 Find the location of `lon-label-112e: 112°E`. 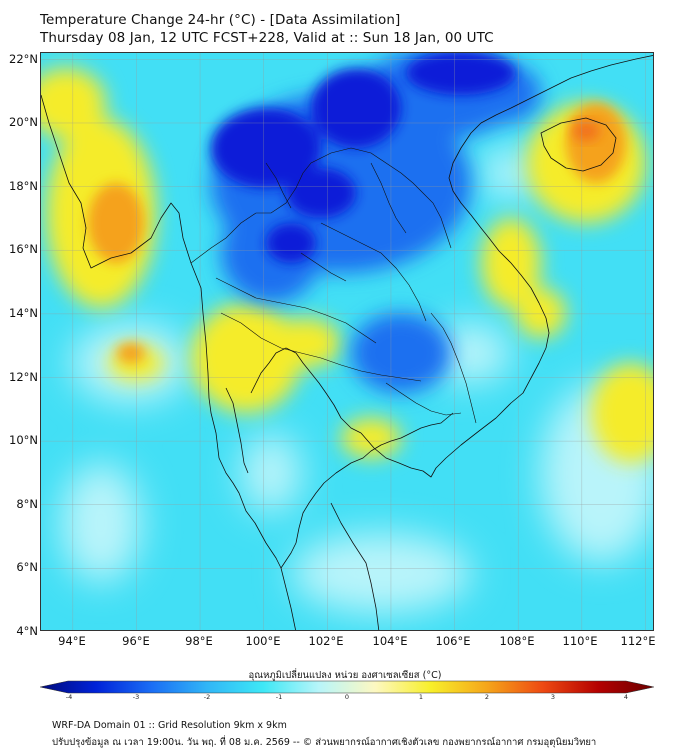

lon-label-112e: 112°E is located at coordinates (638, 641).